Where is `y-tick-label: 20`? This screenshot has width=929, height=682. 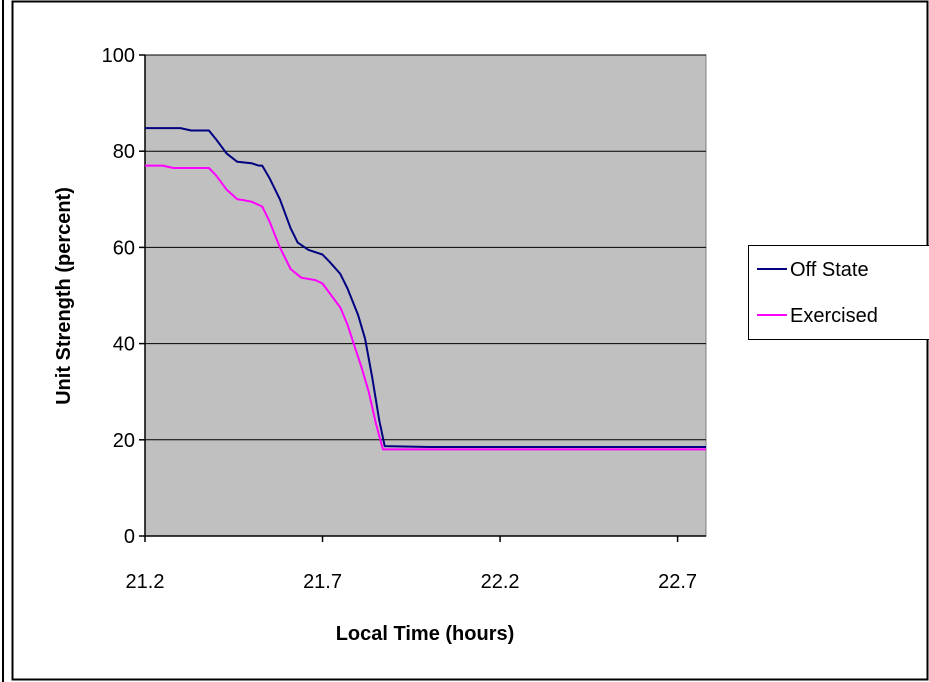 y-tick-label: 20 is located at coordinates (124, 441).